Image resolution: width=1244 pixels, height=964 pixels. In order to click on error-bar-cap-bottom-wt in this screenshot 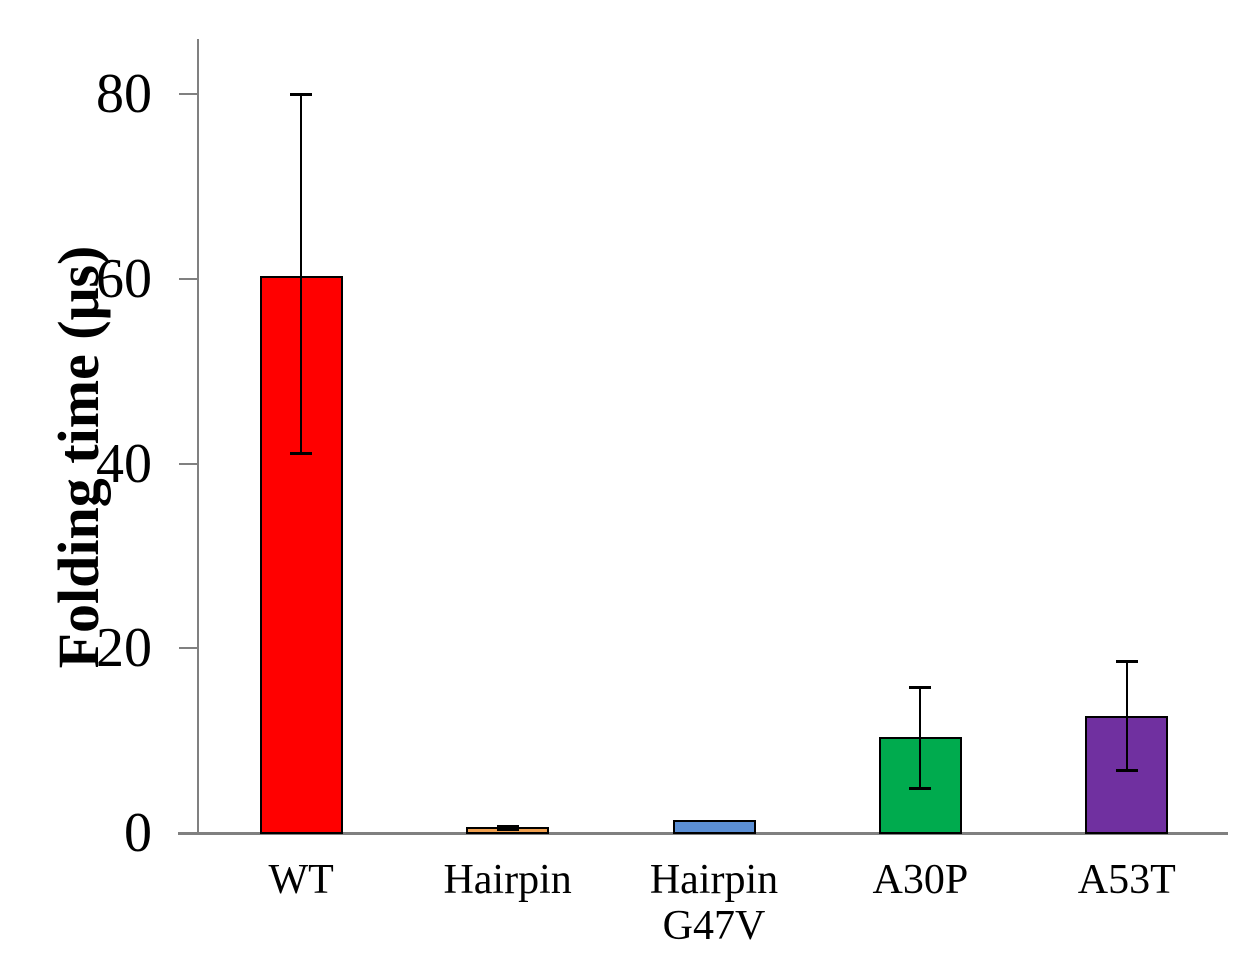, I will do `click(301, 454)`.